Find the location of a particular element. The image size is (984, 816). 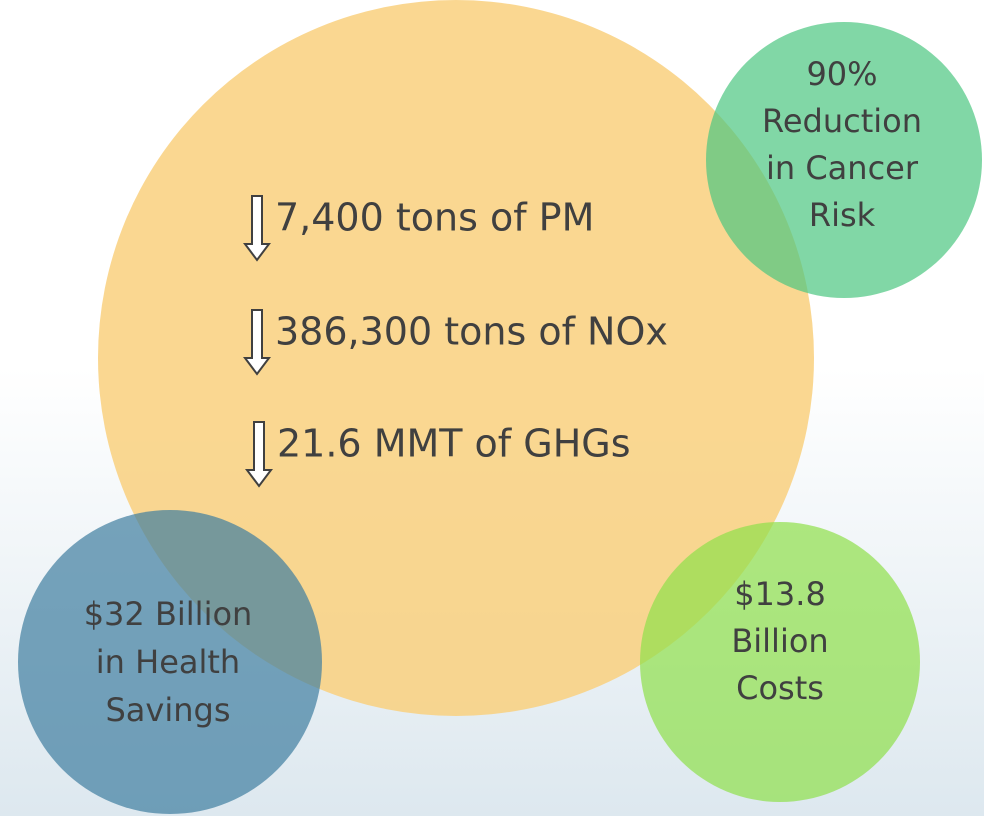

health-circle is located at coordinates (170, 662).